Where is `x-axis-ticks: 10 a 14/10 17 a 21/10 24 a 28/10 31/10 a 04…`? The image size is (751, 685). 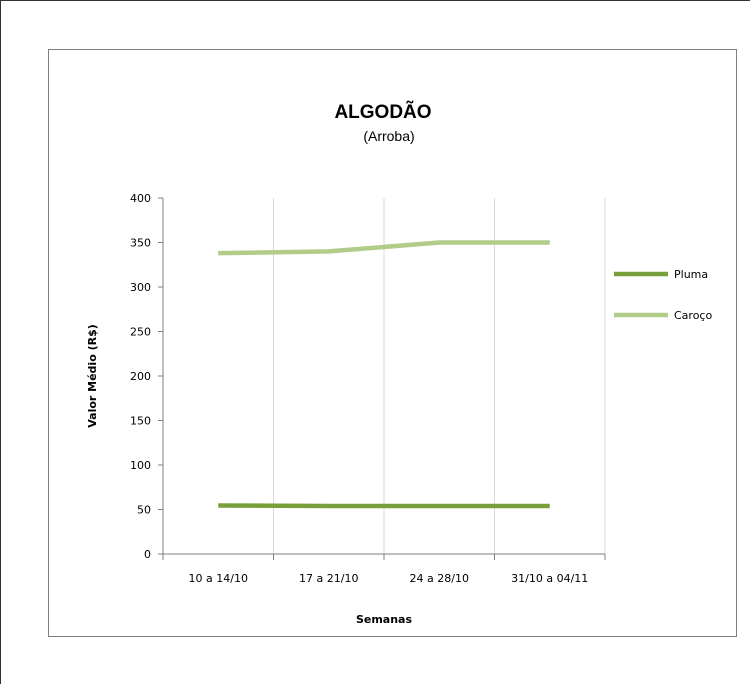
x-axis-ticks: 10 a 14/10 17 a 21/10 24 a 28/10 31/10 a 04… is located at coordinates (384, 569).